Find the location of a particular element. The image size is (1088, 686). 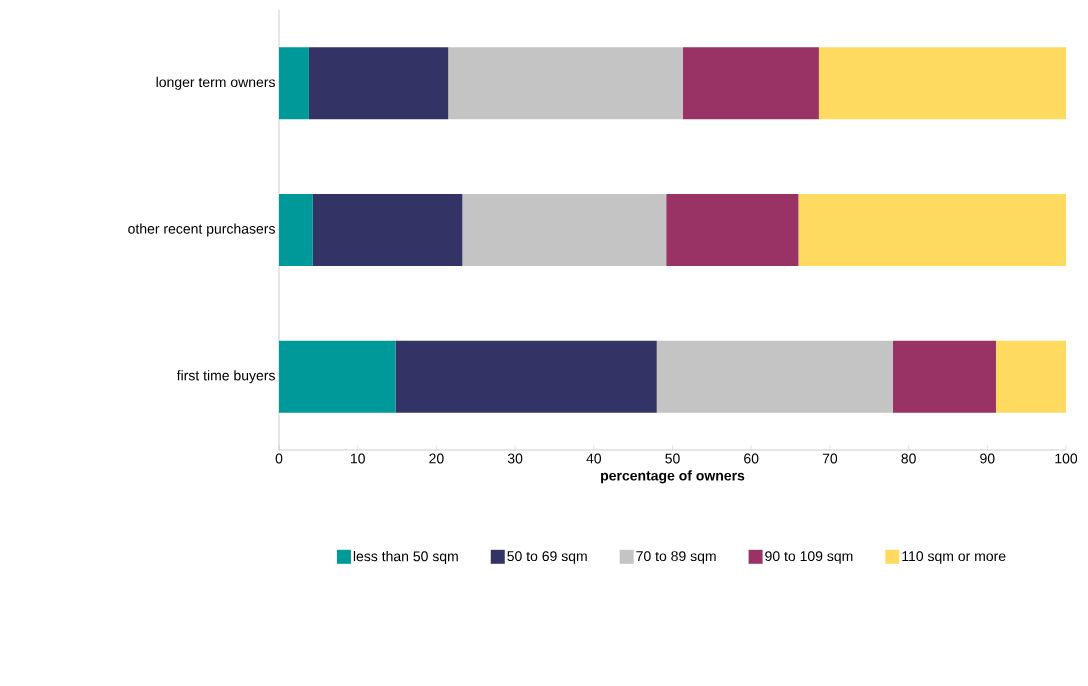

x-tick-label: 10 is located at coordinates (357, 458).